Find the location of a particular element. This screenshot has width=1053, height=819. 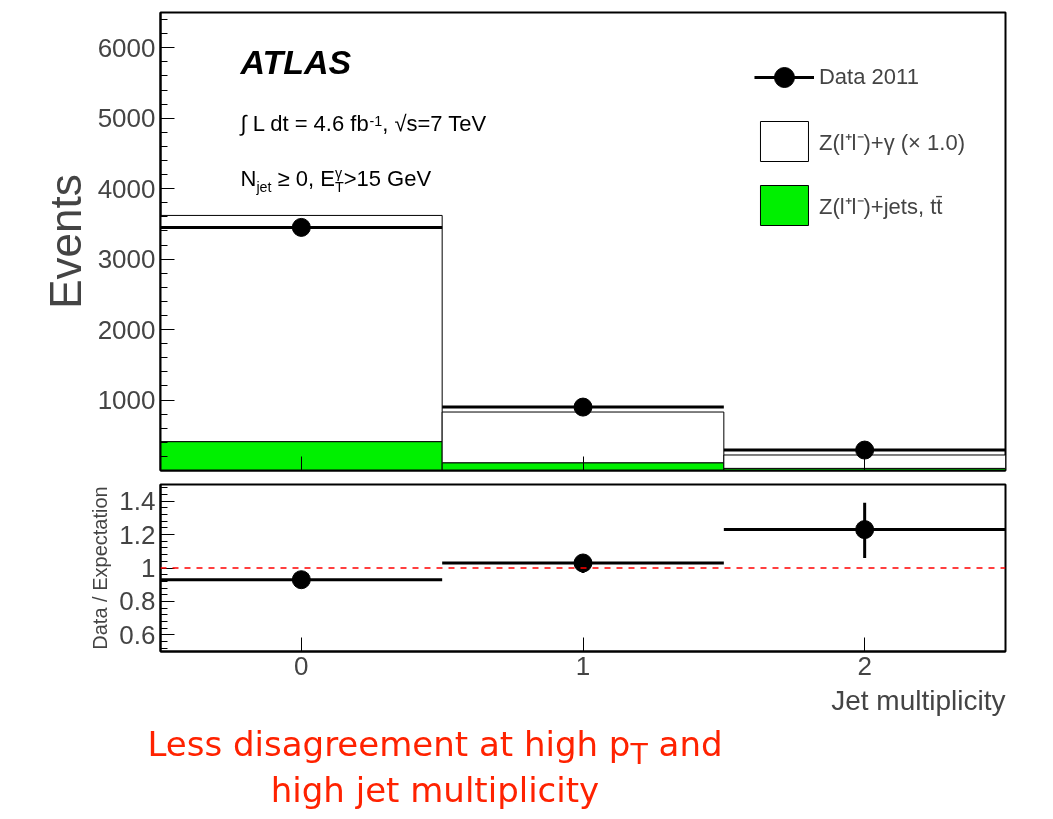

x-tick-label: 2 is located at coordinates (864, 665).